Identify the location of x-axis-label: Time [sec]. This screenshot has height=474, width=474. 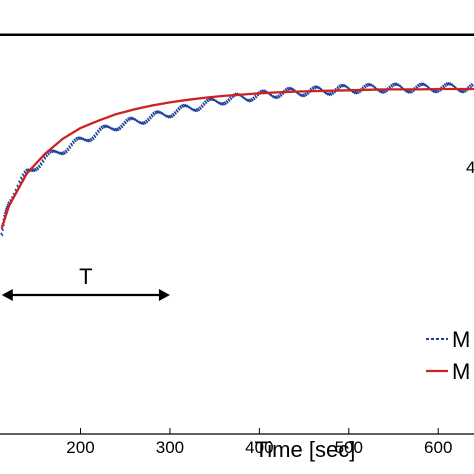
(305, 449).